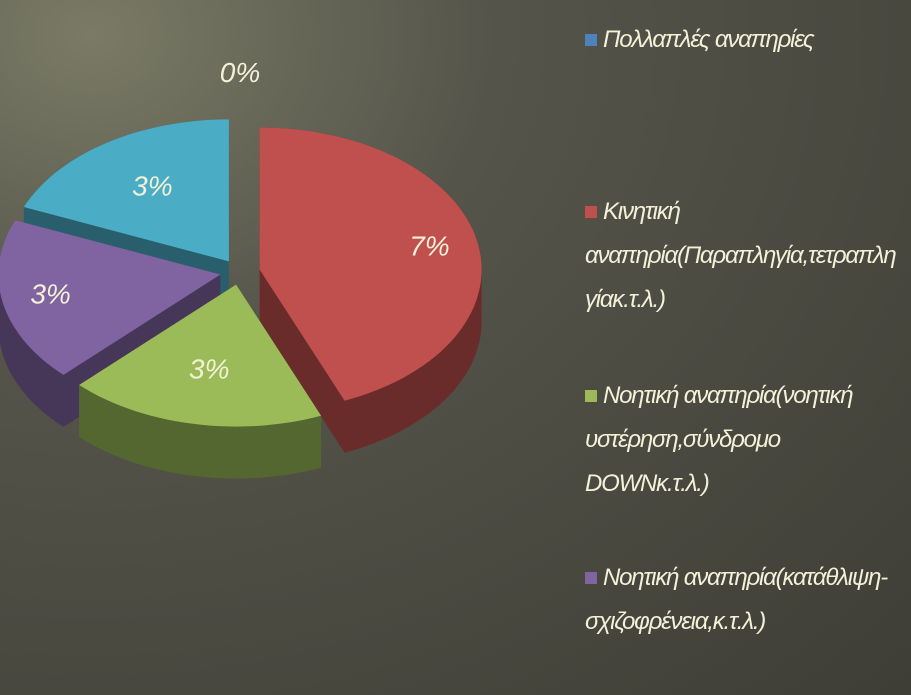  What do you see at coordinates (429, 245) in the screenshot?
I see `value-label: 7%` at bounding box center [429, 245].